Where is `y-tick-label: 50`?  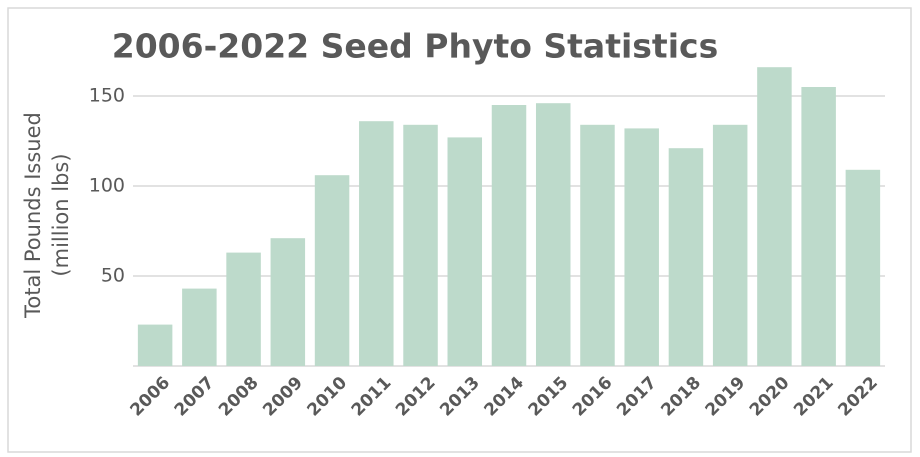
y-tick-label: 50 is located at coordinates (113, 276).